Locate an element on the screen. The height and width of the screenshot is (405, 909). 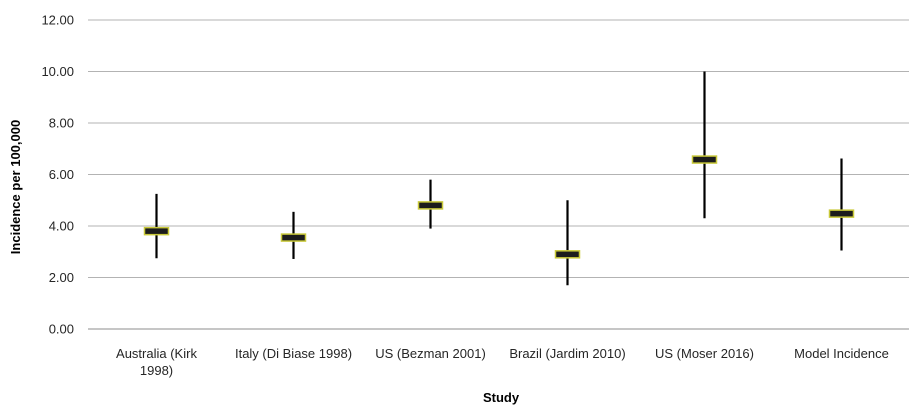
y-axis-title: Incidence per 100,000 is located at coordinates (15, 187).